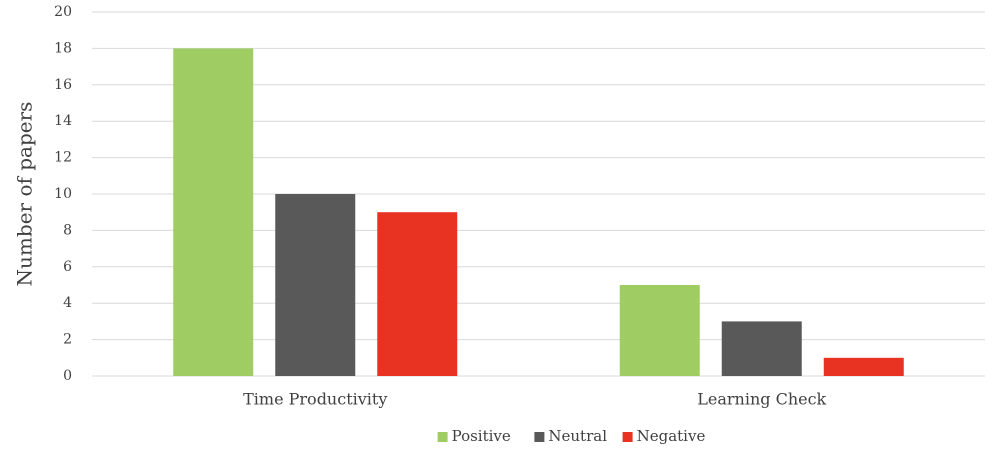 The width and height of the screenshot is (1000, 449). Describe the element at coordinates (63, 85) in the screenshot. I see `y-tick-label: 16` at that location.